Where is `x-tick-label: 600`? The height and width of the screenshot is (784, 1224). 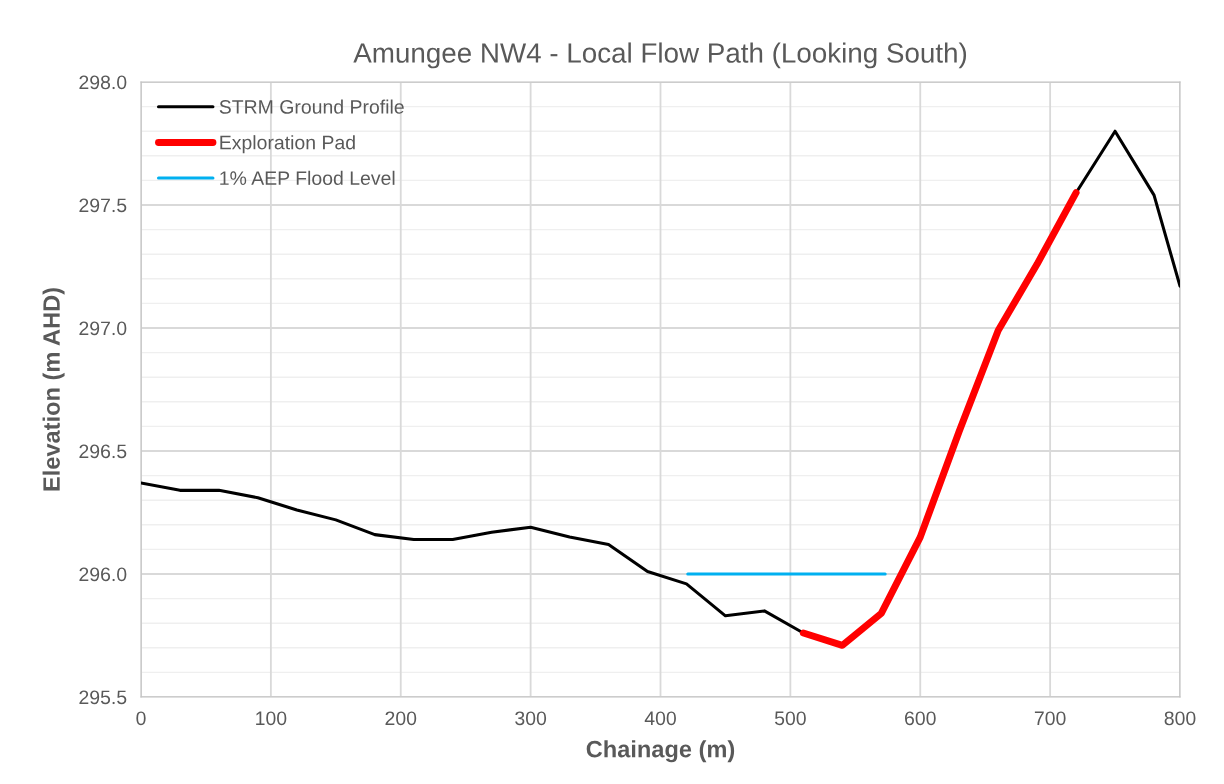 x-tick-label: 600 is located at coordinates (920, 718).